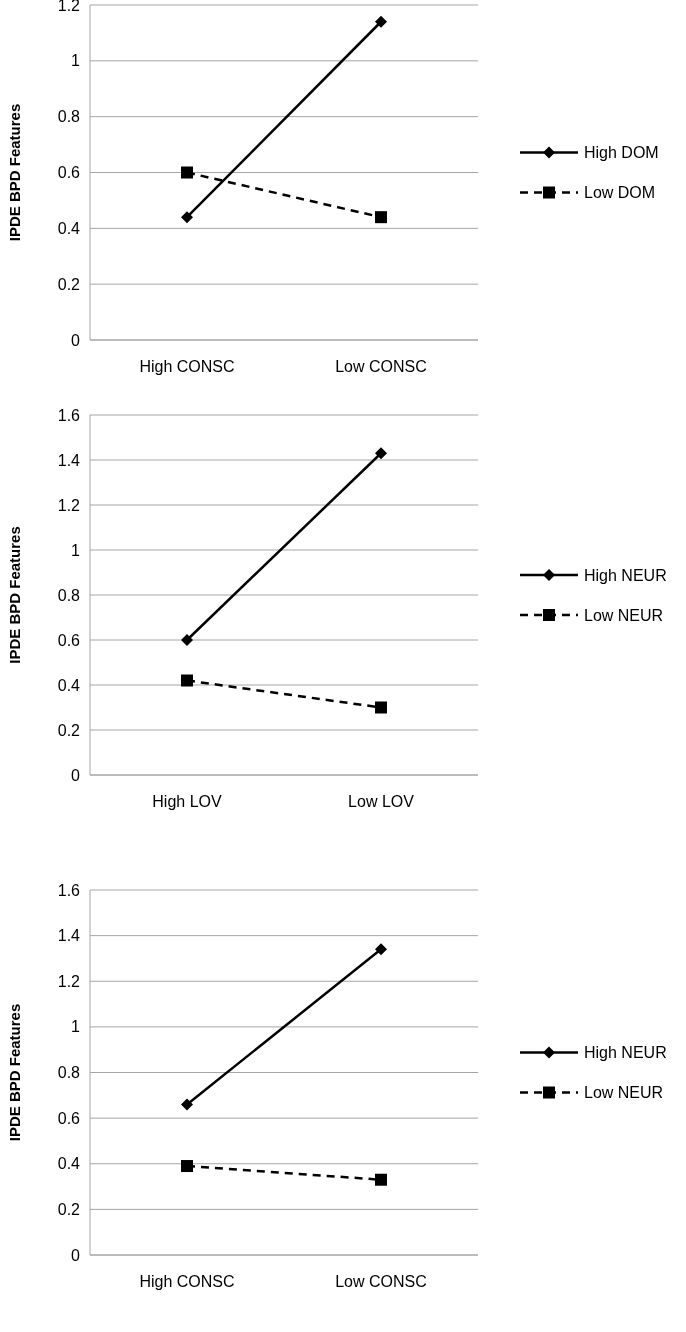  What do you see at coordinates (620, 193) in the screenshot?
I see `legend-label: Low DOM` at bounding box center [620, 193].